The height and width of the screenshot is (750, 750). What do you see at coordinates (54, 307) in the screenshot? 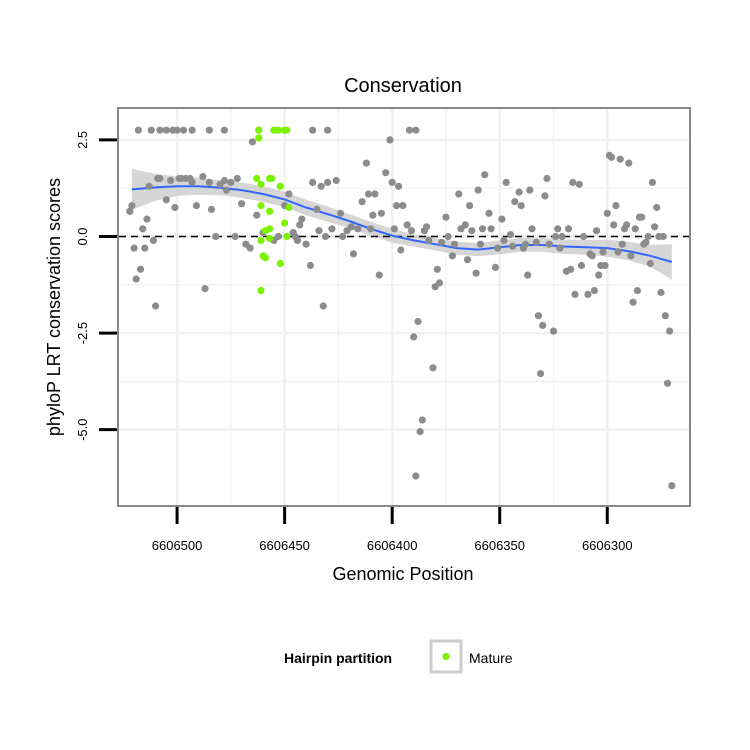
I see `y-axis-title: phyloP LRT conservation scores` at bounding box center [54, 307].